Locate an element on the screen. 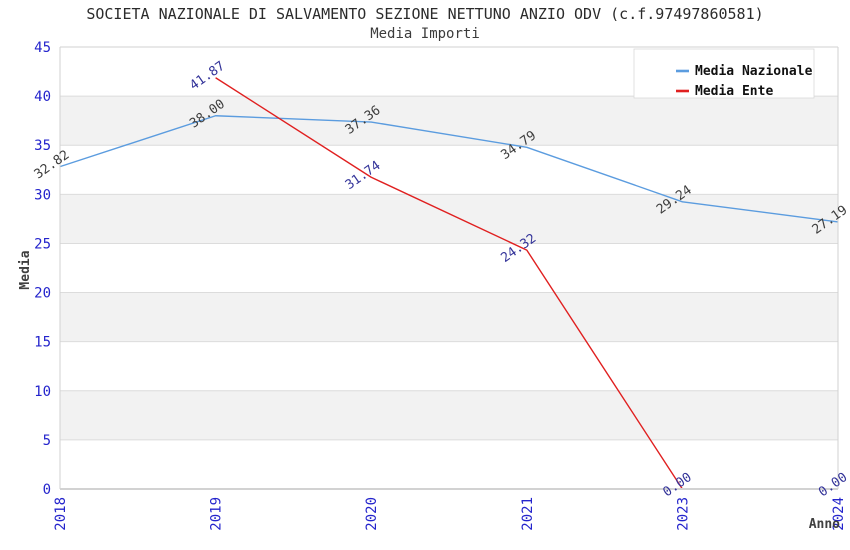 The image size is (850, 550). y-tick-label: 20 is located at coordinates (42, 294).